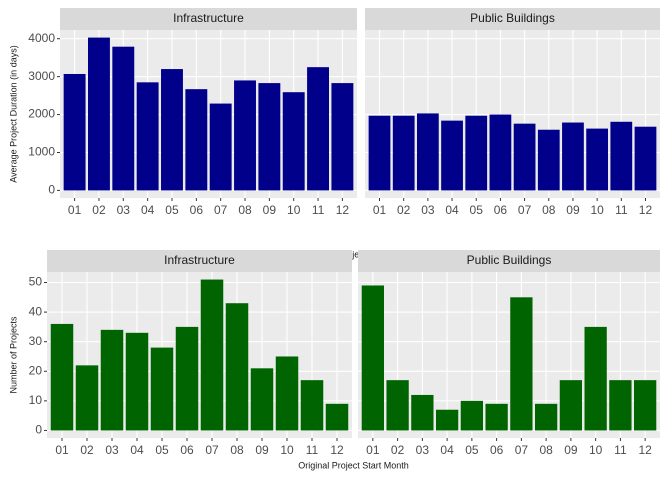 The height and width of the screenshot is (480, 672). I want to click on y-tick-label: 10, so click(36, 400).